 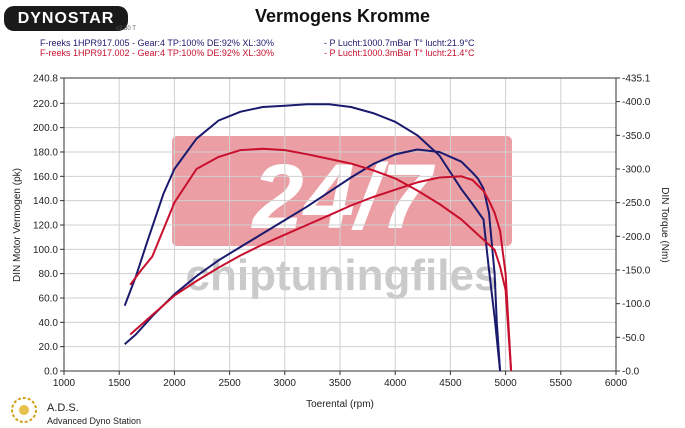 What do you see at coordinates (49, 323) in the screenshot?
I see `y-tick-label: 40.0` at bounding box center [49, 323].